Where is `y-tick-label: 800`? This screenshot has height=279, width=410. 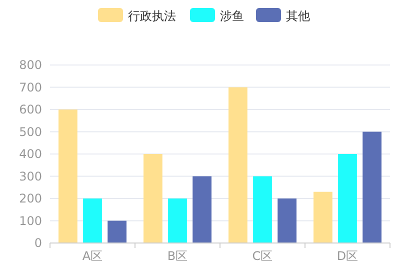
y-tick-label: 800 is located at coordinates (30, 65).